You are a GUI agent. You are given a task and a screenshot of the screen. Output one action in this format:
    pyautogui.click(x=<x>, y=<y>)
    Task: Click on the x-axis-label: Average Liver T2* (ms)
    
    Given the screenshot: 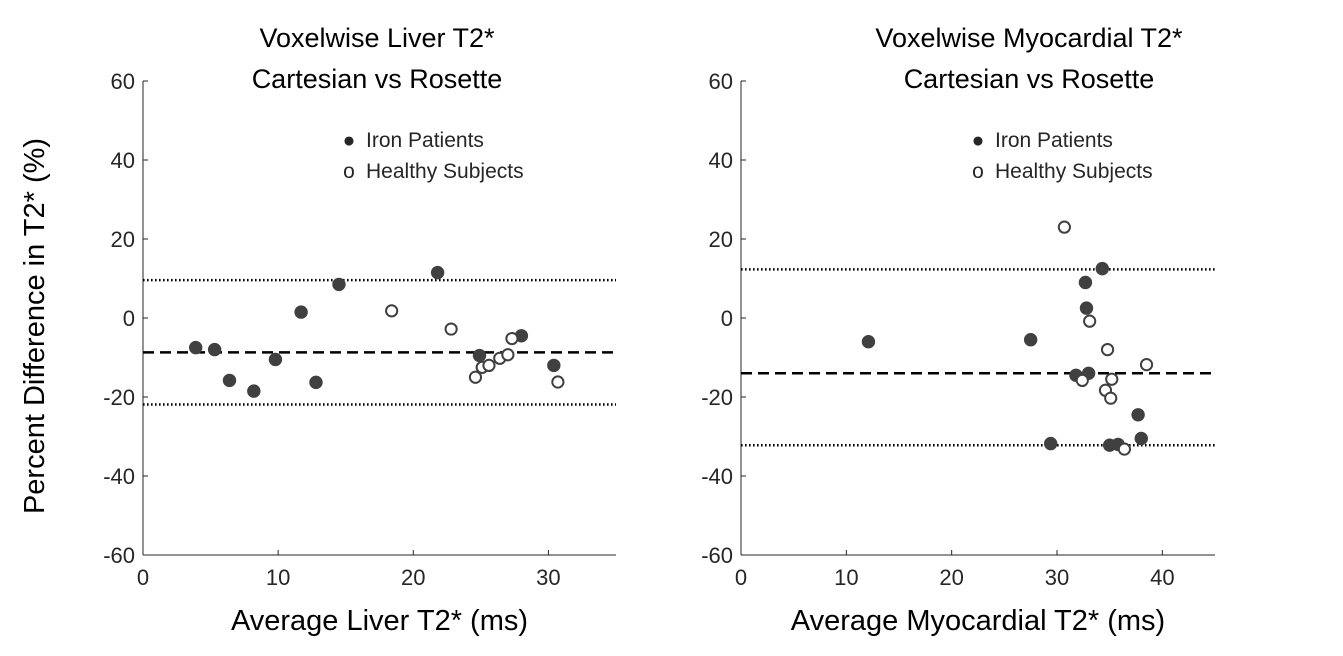 What is the action you would take?
    pyautogui.click(x=379, y=621)
    